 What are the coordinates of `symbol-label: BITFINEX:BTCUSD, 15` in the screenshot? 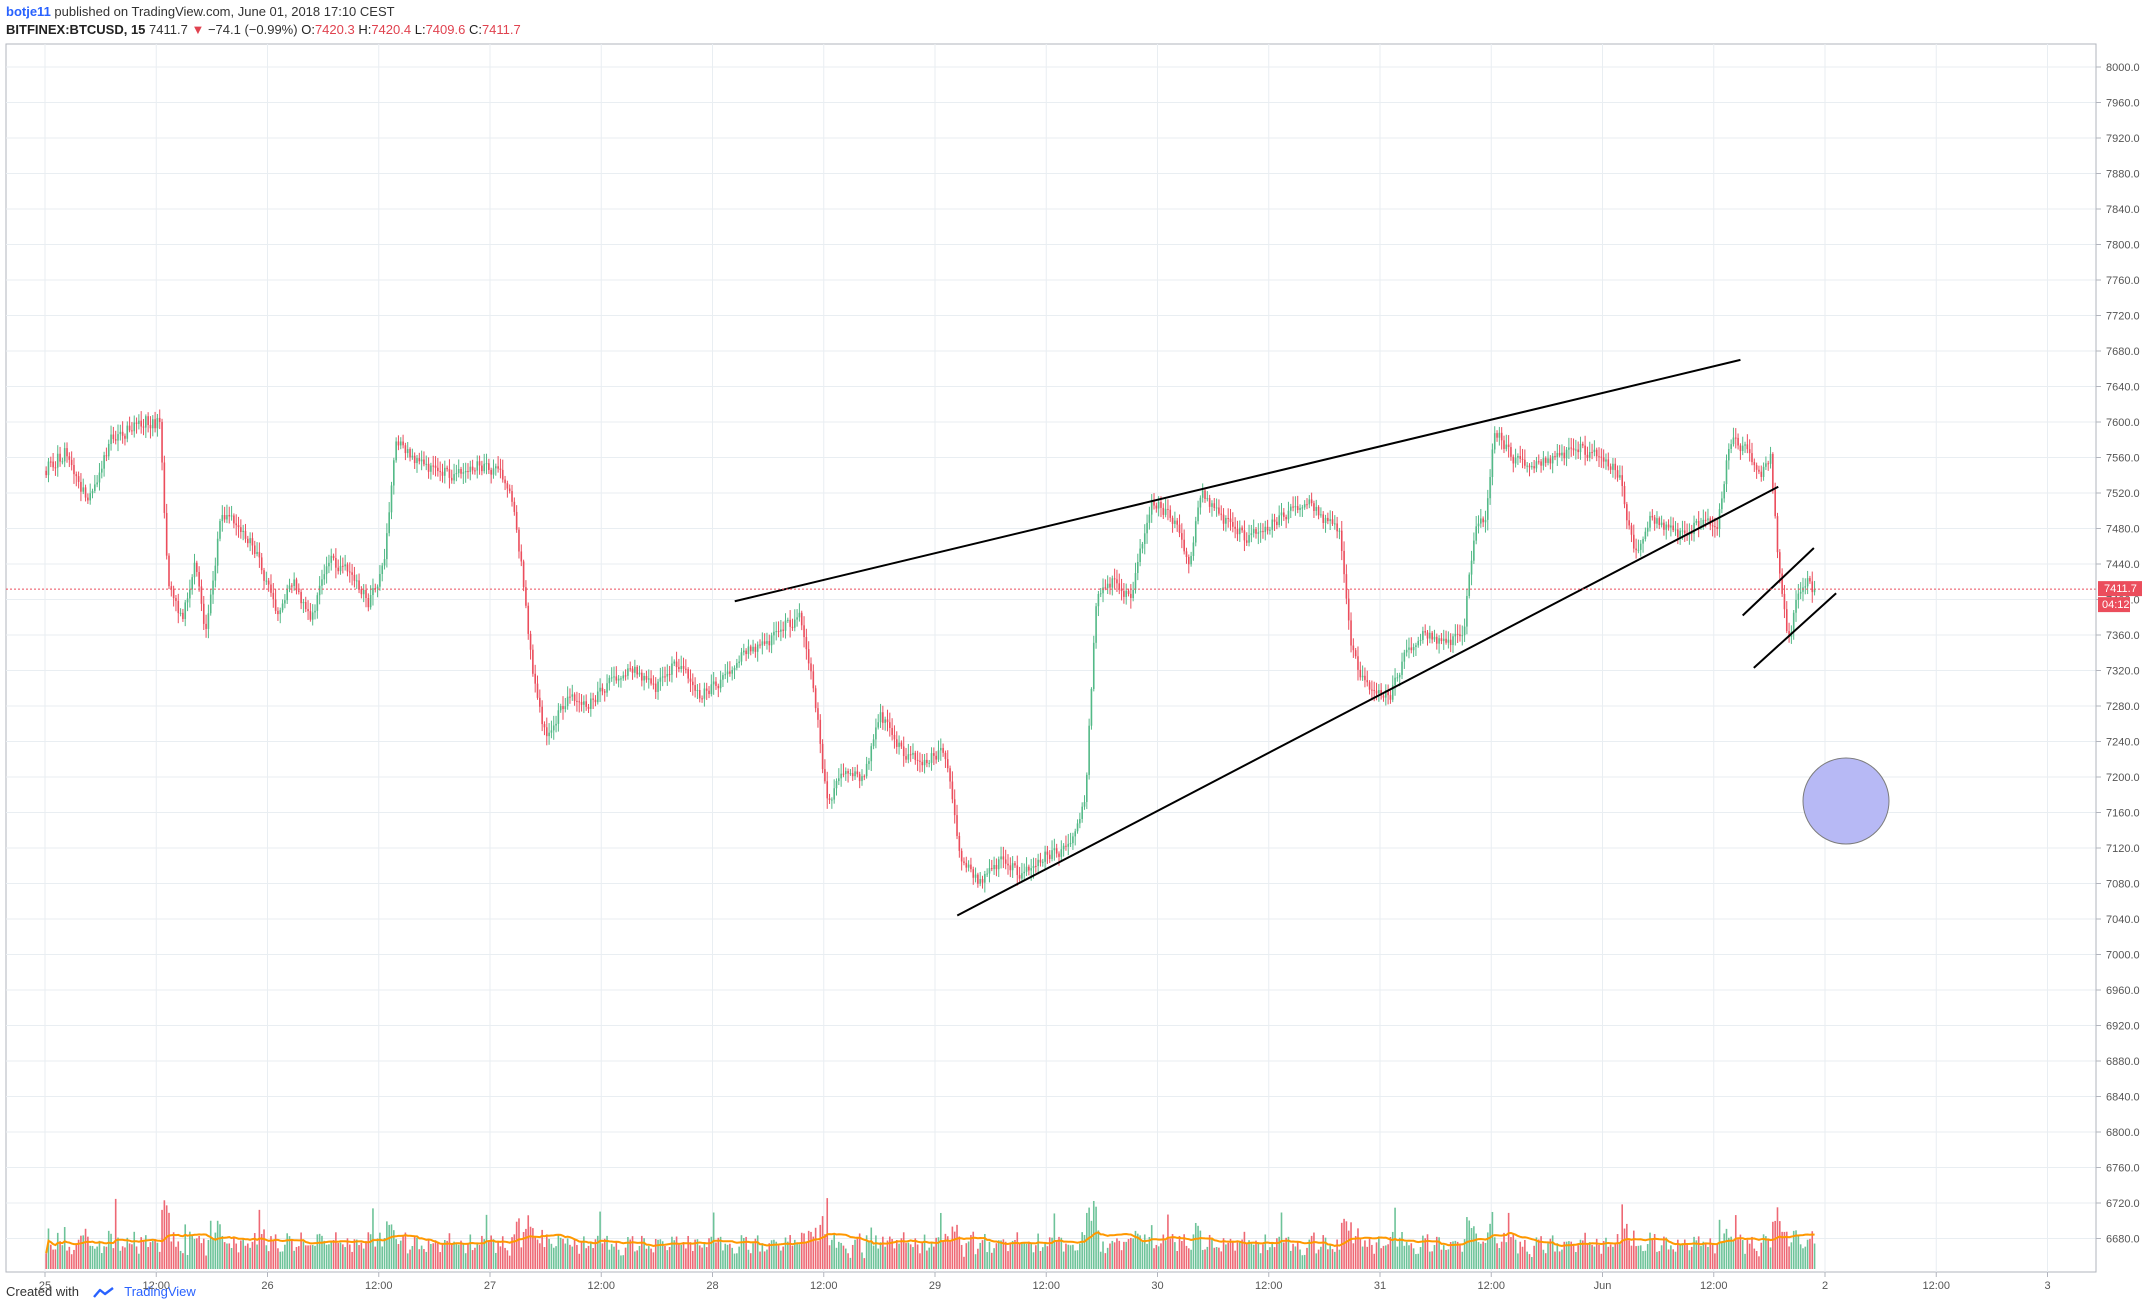 It's located at (76, 29).